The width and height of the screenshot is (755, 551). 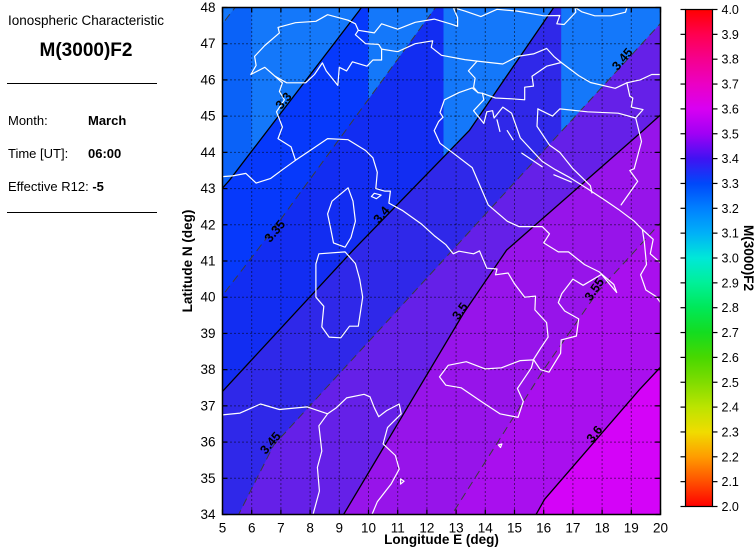 What do you see at coordinates (730, 85) in the screenshot?
I see `colorbar-tick-label: 3.7` at bounding box center [730, 85].